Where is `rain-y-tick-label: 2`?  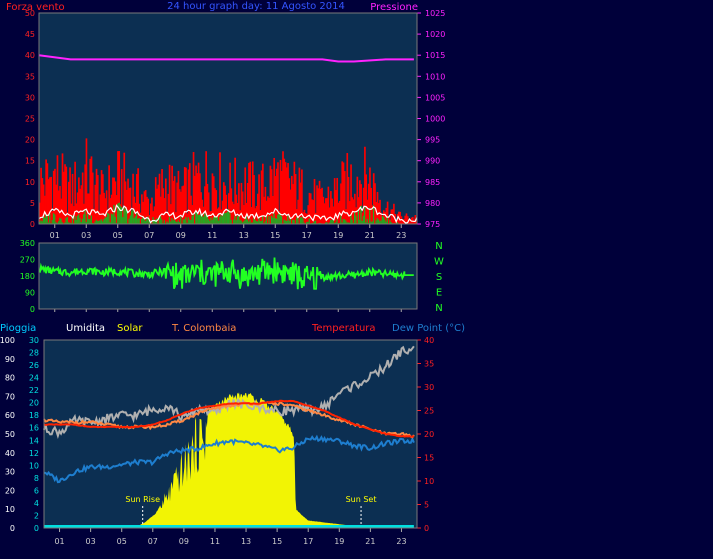 rain-y-tick-label: 2 is located at coordinates (36, 515).